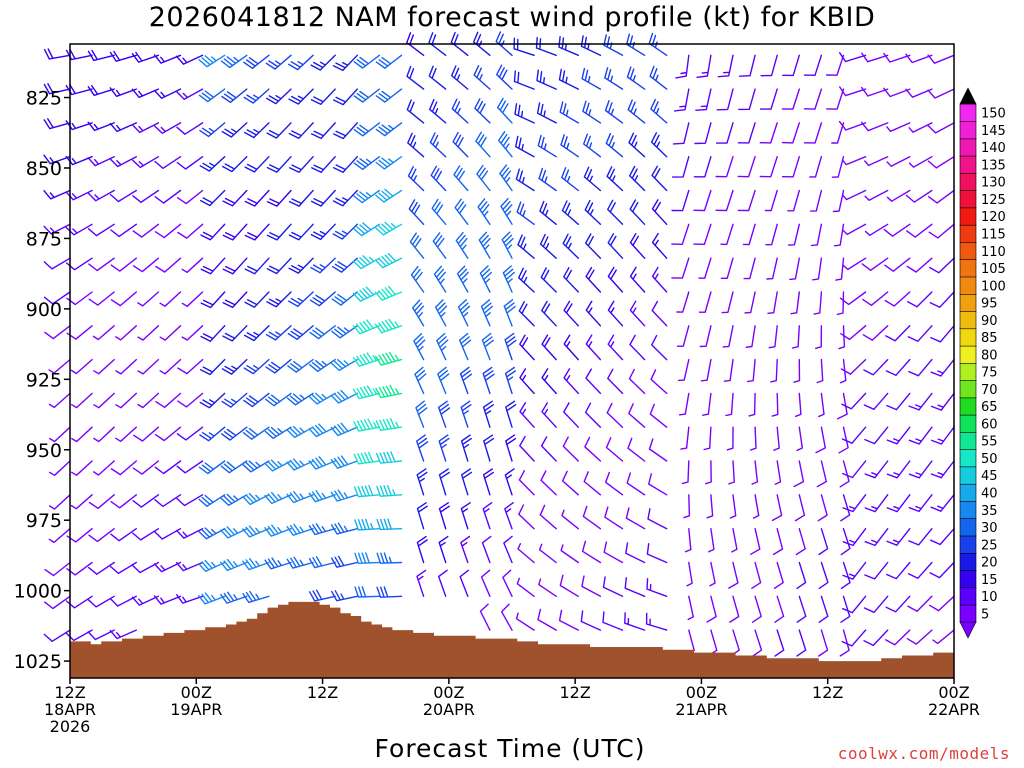 The width and height of the screenshot is (1024, 768). Describe the element at coordinates (989, 407) in the screenshot. I see `colorbar-label: 65` at that location.